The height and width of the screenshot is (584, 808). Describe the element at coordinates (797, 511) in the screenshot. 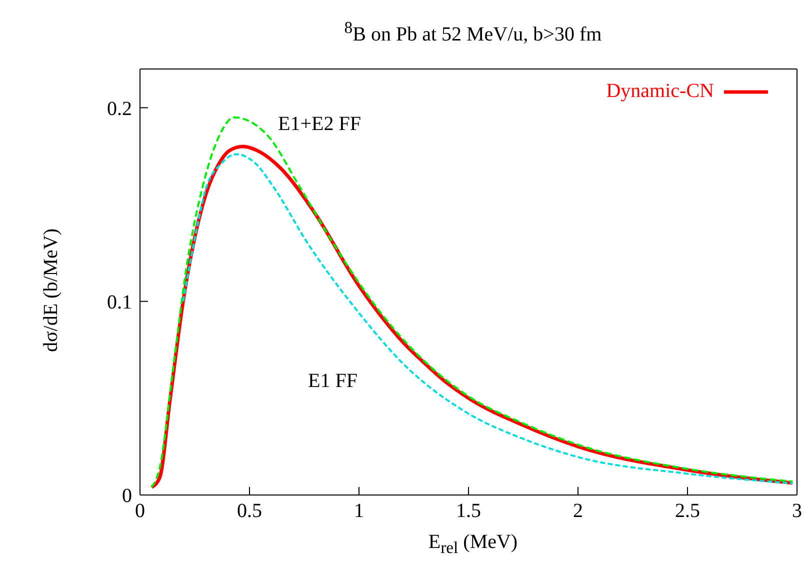

I see `x-tick-label: 3` at that location.